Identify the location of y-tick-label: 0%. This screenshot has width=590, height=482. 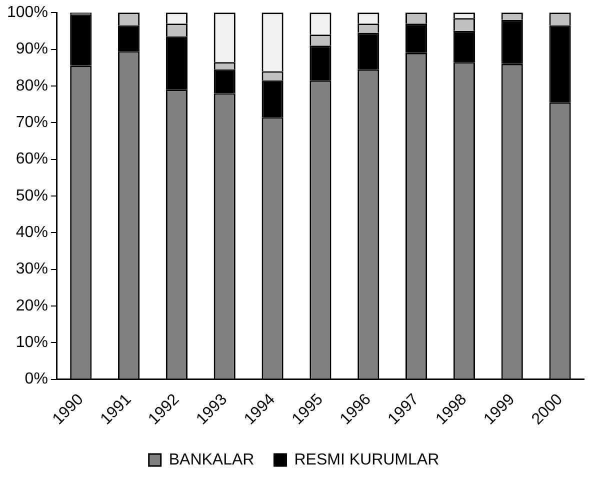
(36, 379).